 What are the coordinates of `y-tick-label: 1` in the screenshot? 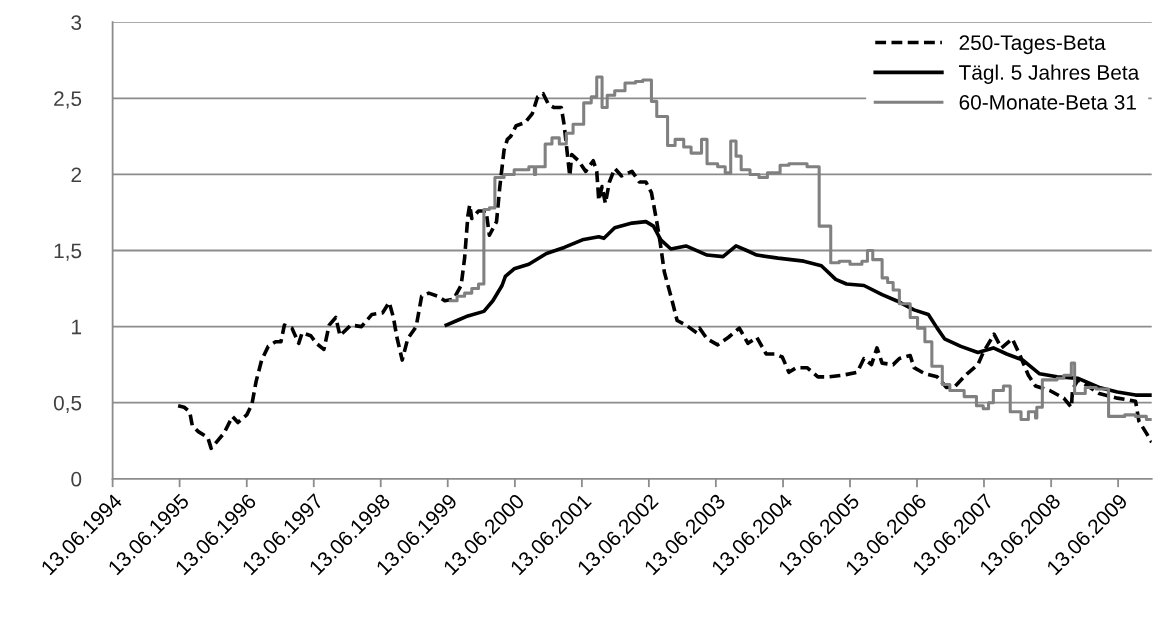 It's located at (77, 327).